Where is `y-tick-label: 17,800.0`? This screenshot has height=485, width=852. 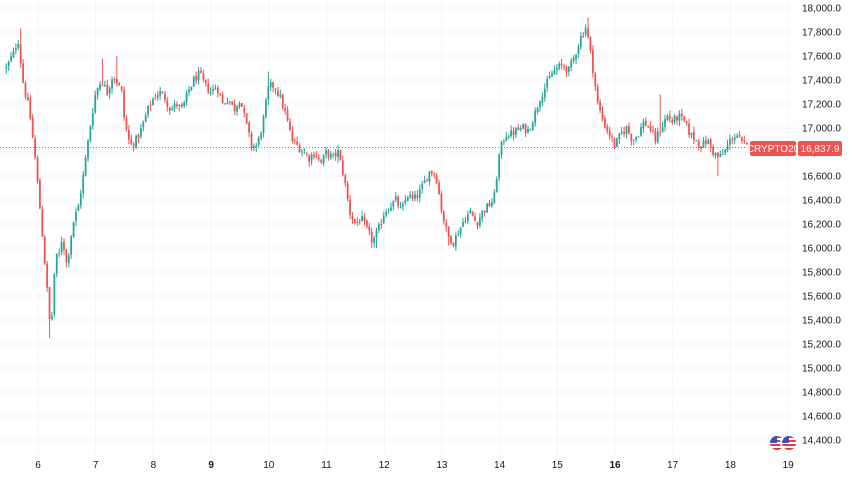 y-tick-label: 17,800.0 is located at coordinates (821, 33).